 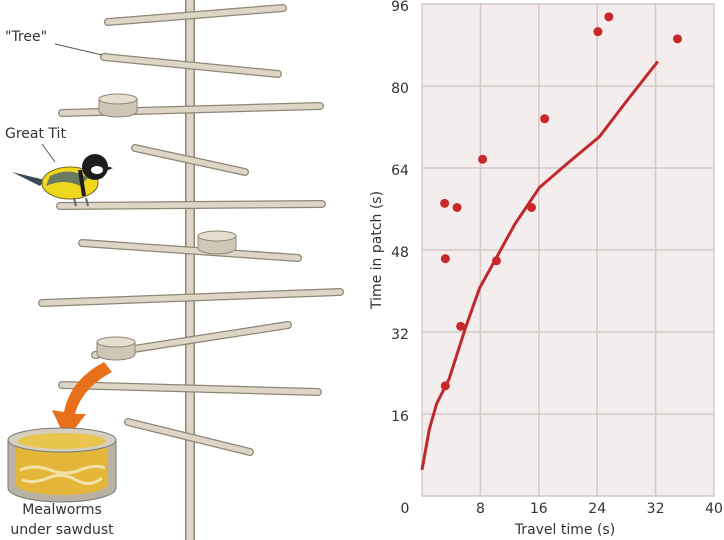 What do you see at coordinates (400, 253) in the screenshot?
I see `y-tick-label: 48` at bounding box center [400, 253].